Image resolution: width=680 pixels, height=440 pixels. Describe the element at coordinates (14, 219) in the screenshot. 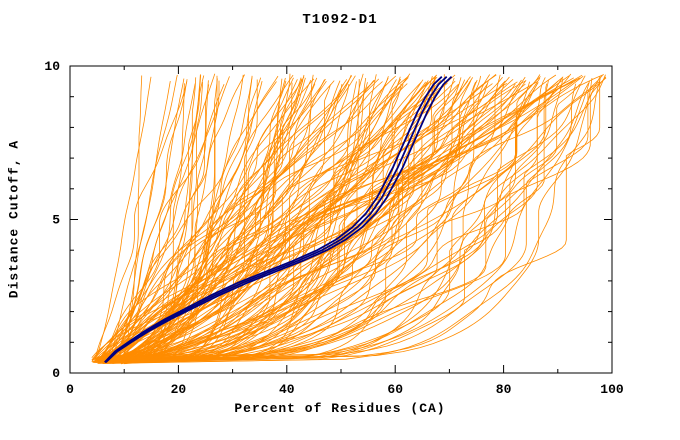

I see `y-axis-label: Distance Cutoff, A` at that location.